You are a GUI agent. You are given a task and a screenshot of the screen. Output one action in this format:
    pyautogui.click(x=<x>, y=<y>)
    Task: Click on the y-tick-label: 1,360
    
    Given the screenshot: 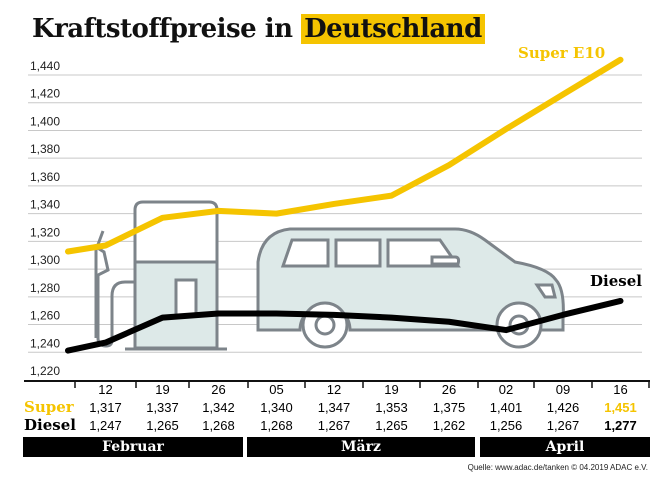 What is the action you would take?
    pyautogui.click(x=45, y=177)
    